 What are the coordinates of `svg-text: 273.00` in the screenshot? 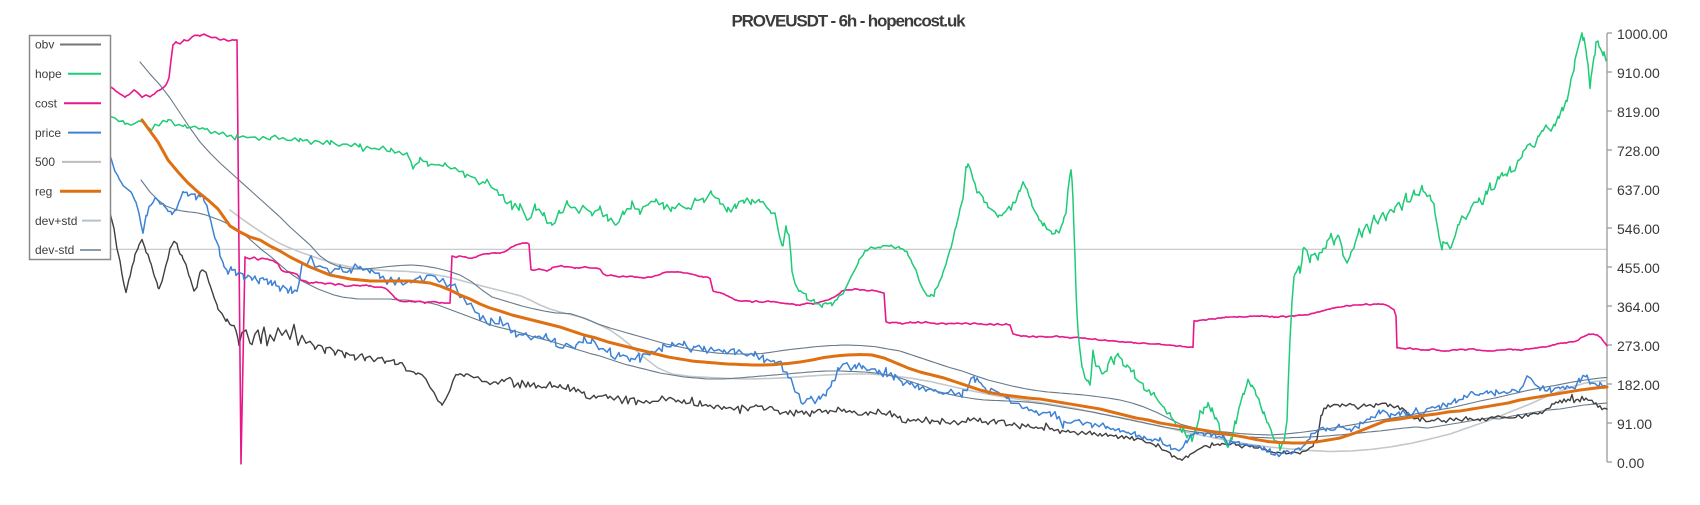 It's located at (1638, 346).